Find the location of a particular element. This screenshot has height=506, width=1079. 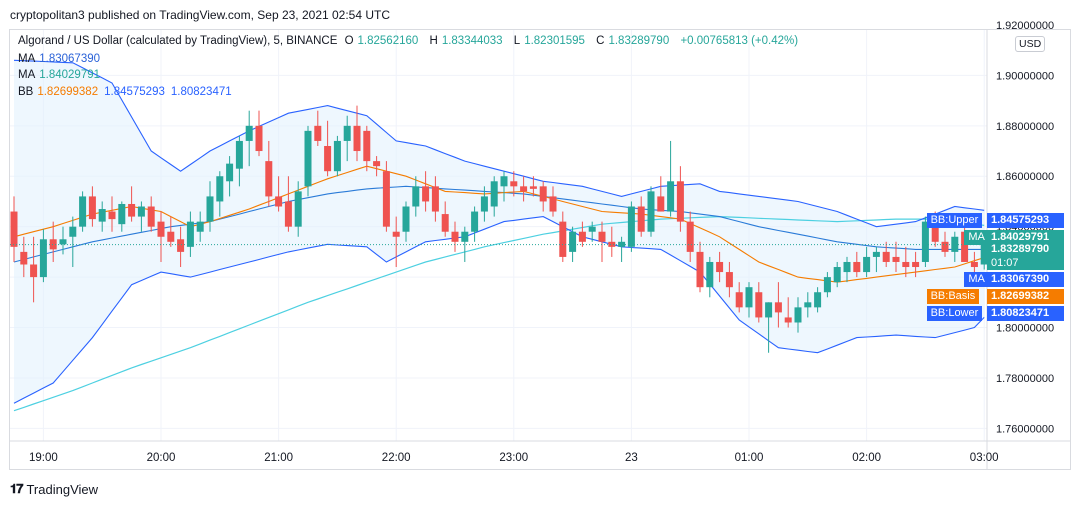

bb-legend: BB 1.82699382 1.84575293 1.80823471 is located at coordinates (125, 92).